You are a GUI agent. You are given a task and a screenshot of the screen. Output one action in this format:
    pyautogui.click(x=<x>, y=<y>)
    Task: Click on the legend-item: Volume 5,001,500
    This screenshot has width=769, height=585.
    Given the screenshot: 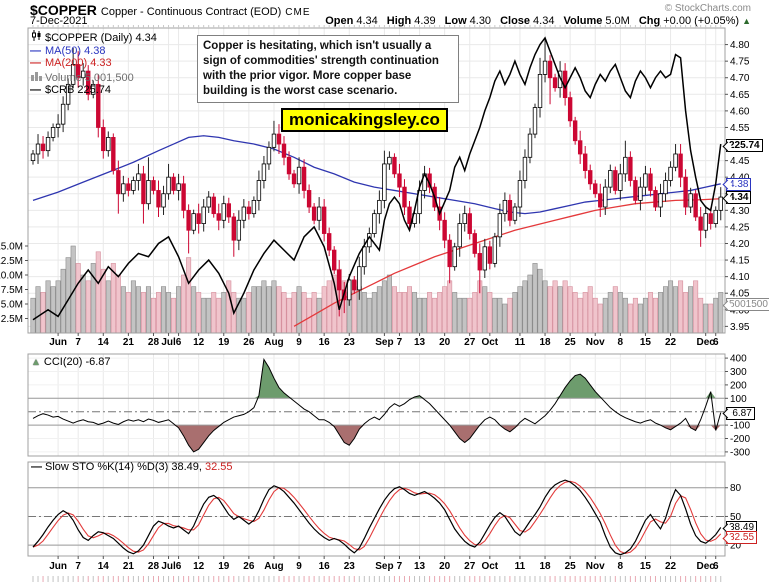 What is the action you would take?
    pyautogui.click(x=93, y=77)
    